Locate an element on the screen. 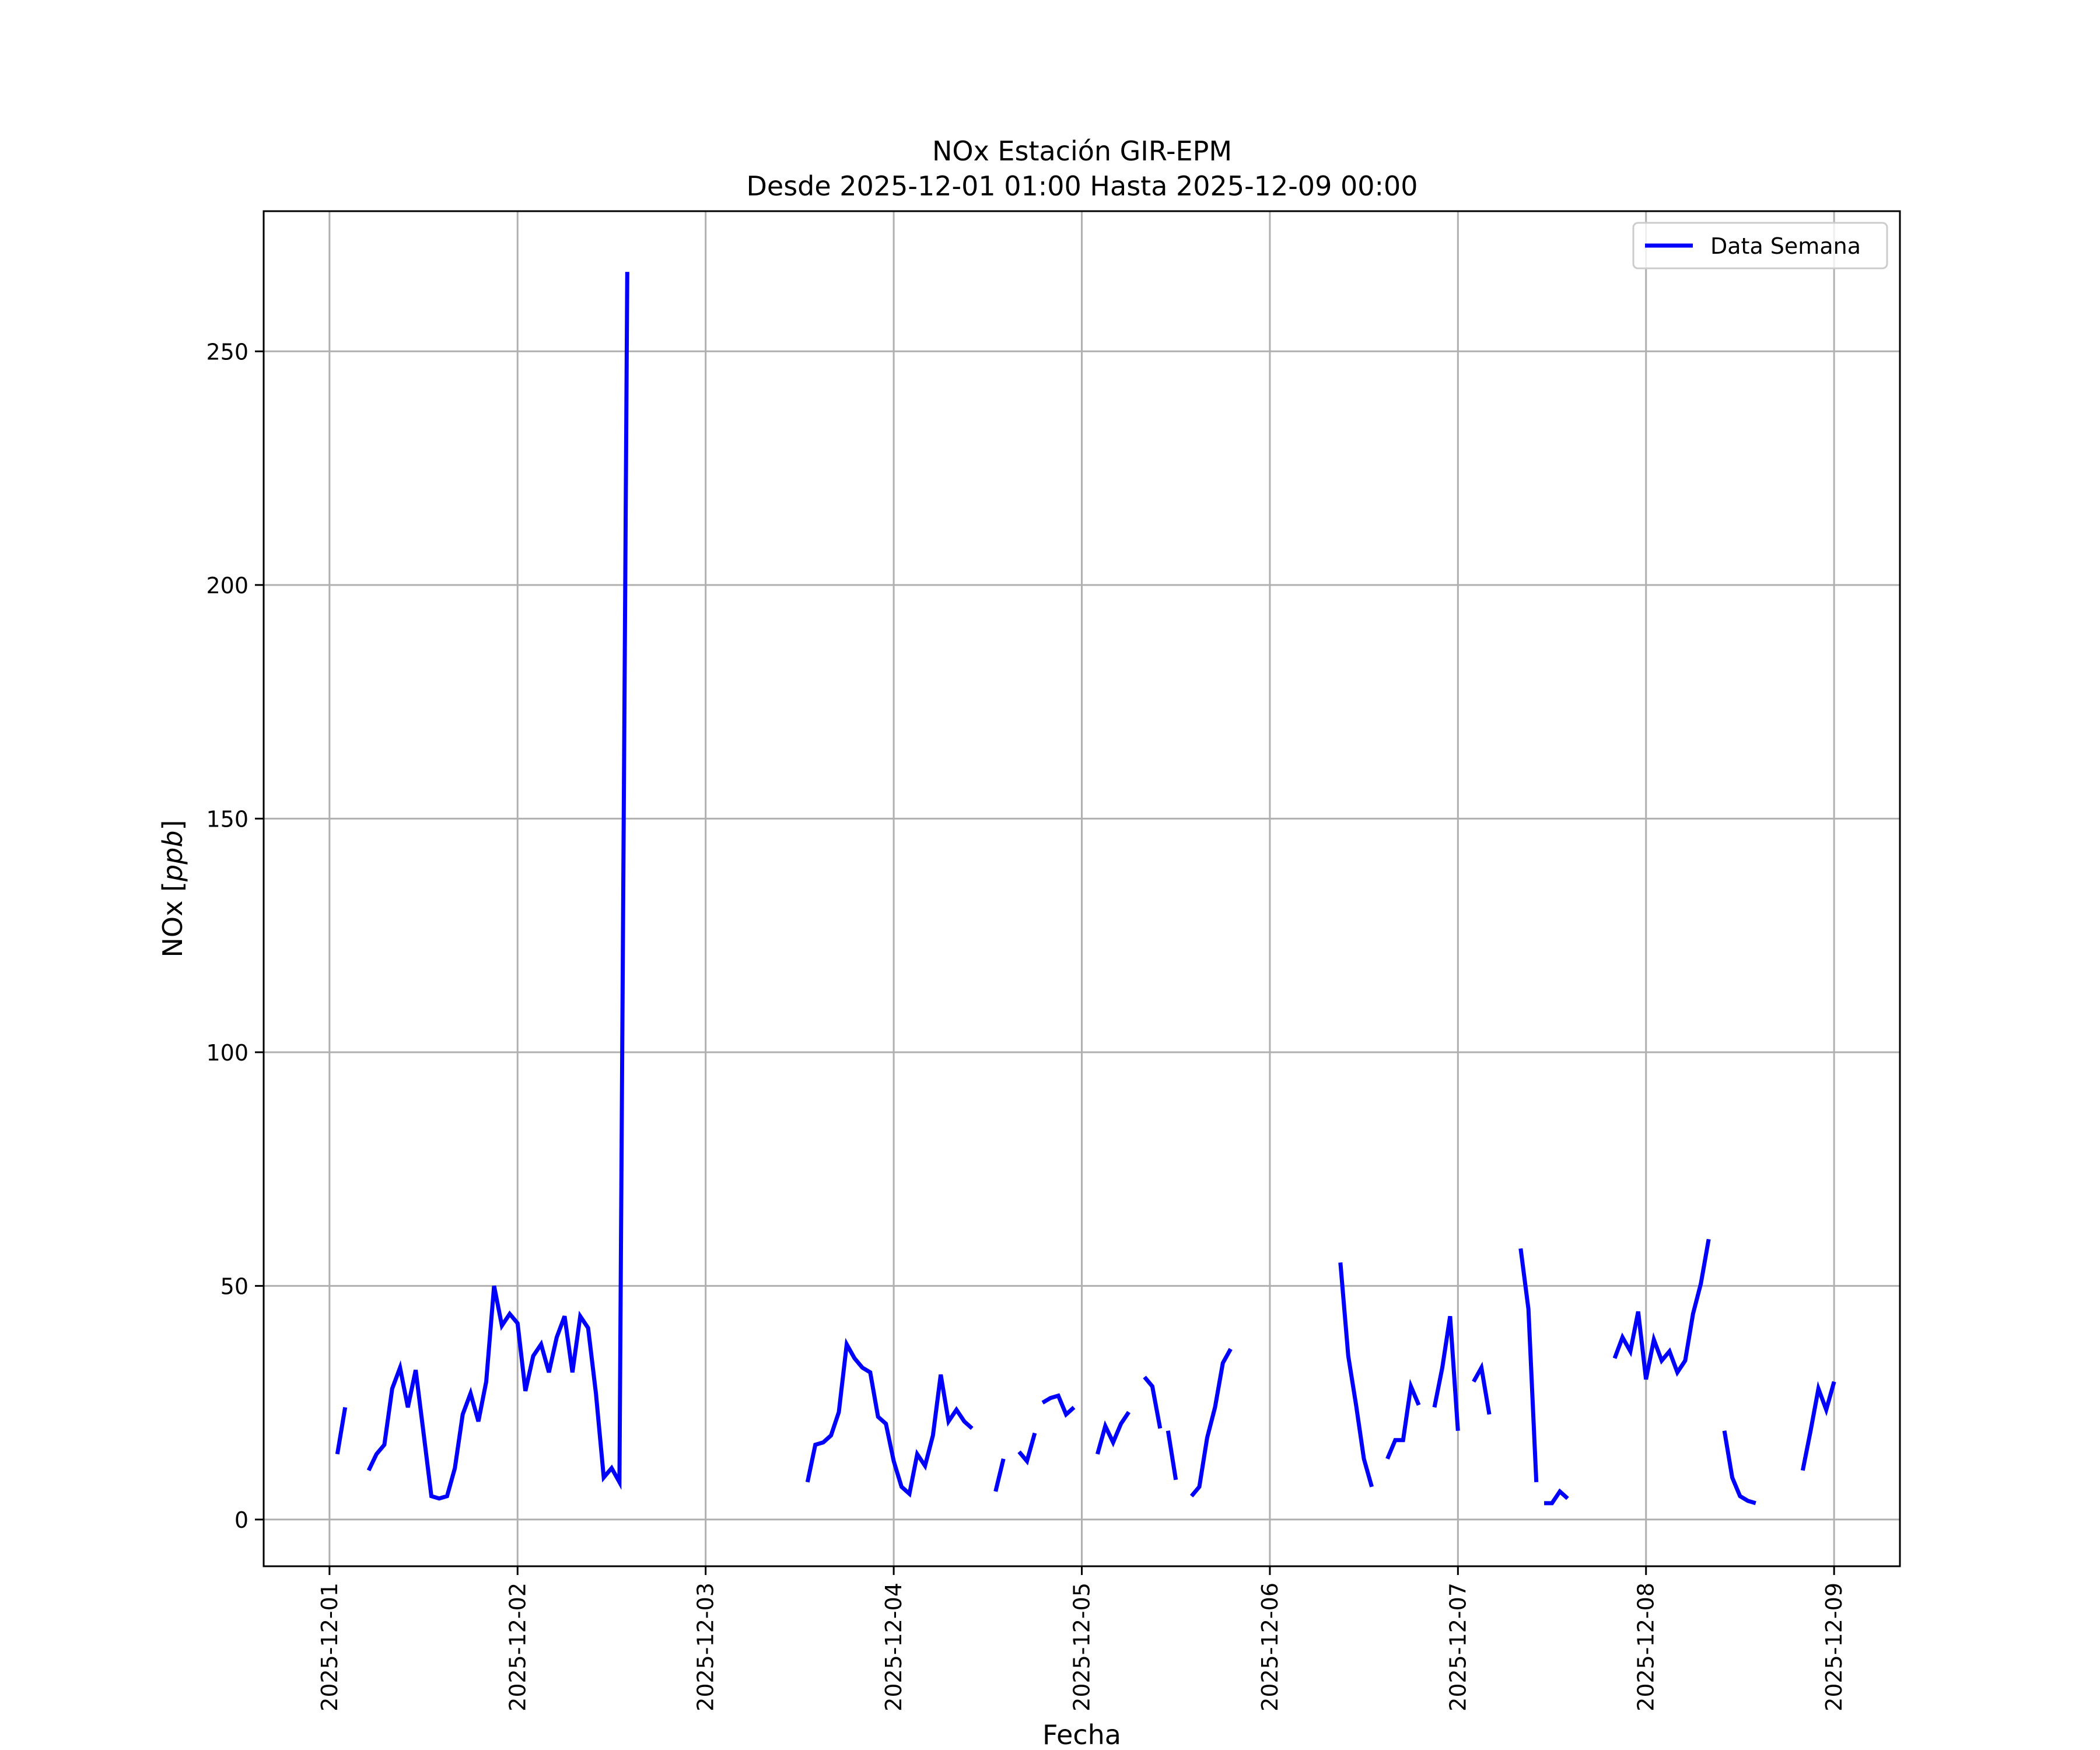 The image size is (2100, 1750). x-tick-label: 2025-12-08 is located at coordinates (1646, 1647).